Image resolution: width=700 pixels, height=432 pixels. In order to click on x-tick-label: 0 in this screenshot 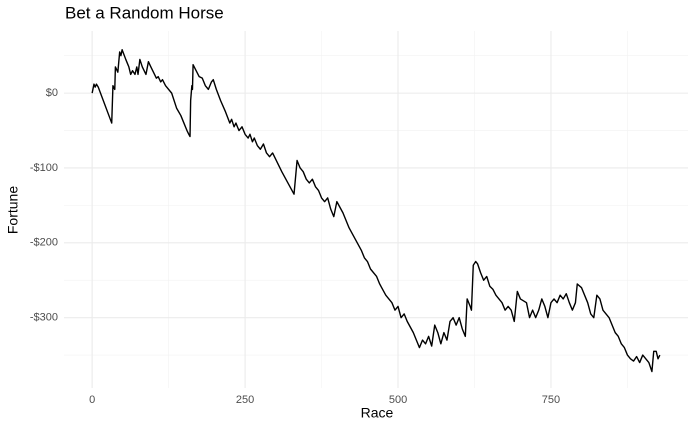, I will do `click(92, 400)`.